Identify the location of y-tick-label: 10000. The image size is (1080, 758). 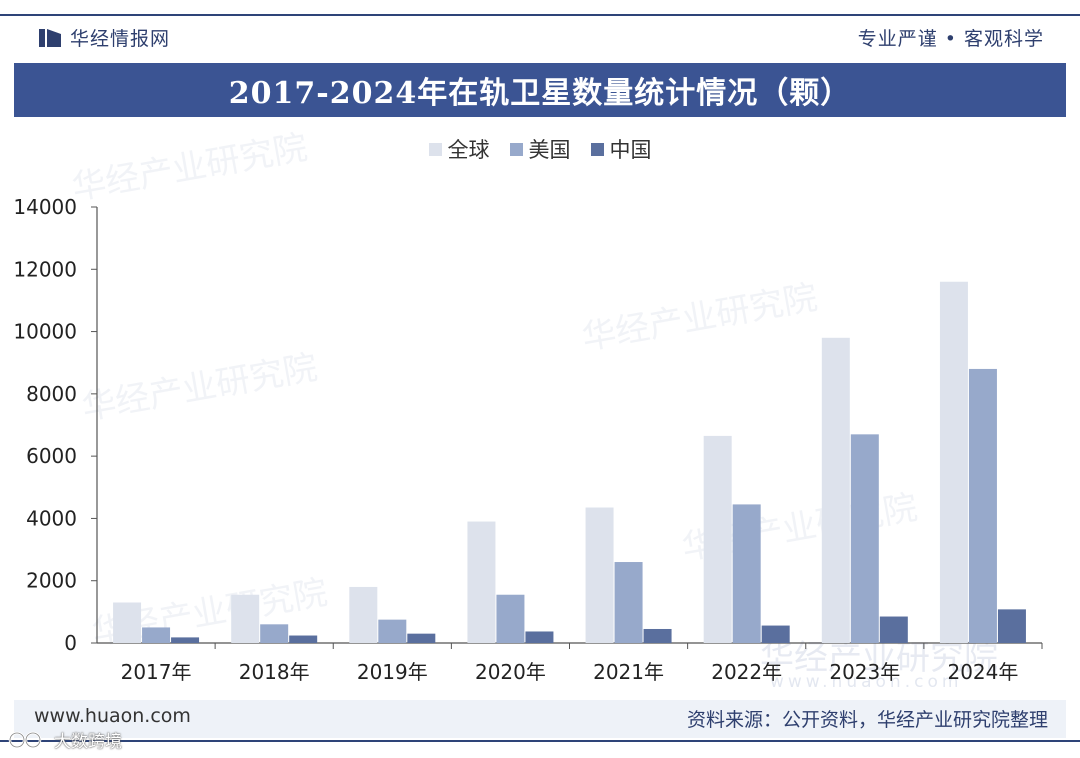
(45, 332).